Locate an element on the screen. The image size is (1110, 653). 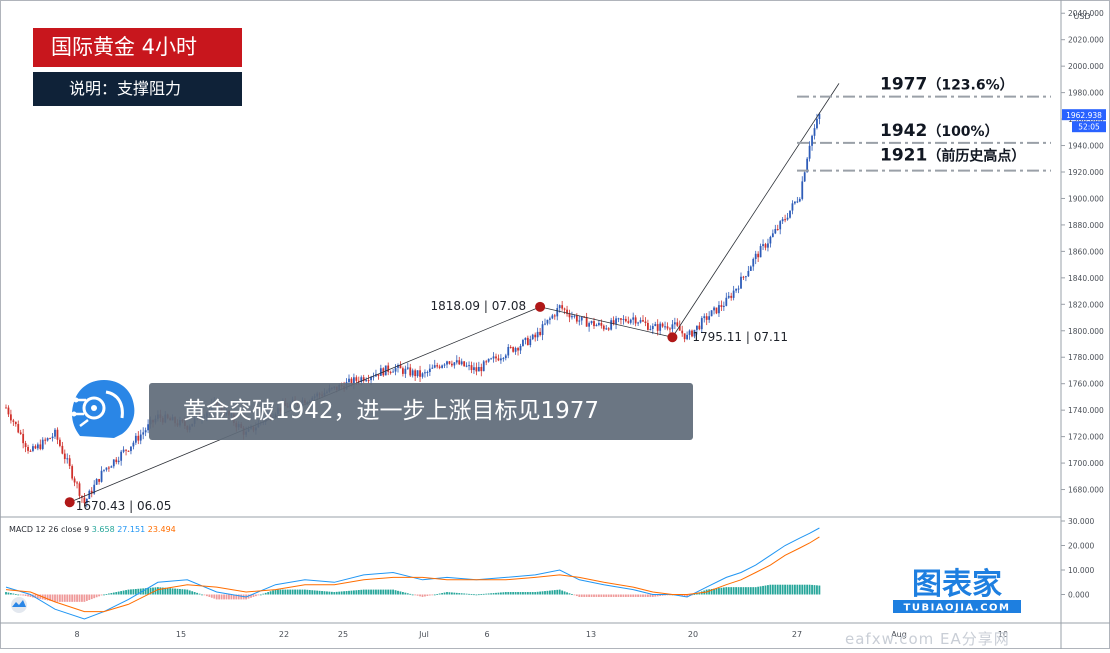
countdown: 52:05 is located at coordinates (1089, 127).